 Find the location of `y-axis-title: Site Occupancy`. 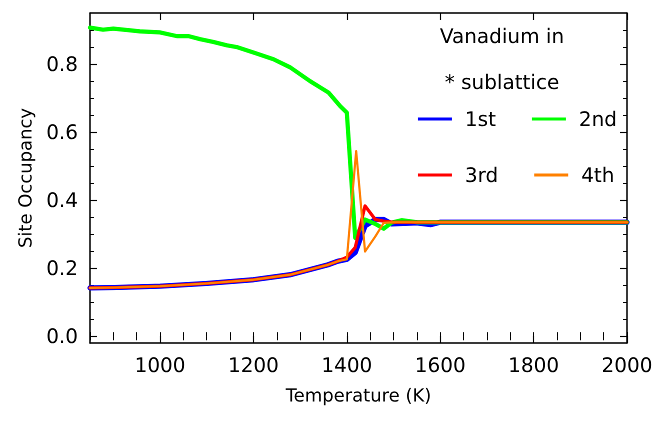

y-axis-title: Site Occupancy is located at coordinates (26, 178).